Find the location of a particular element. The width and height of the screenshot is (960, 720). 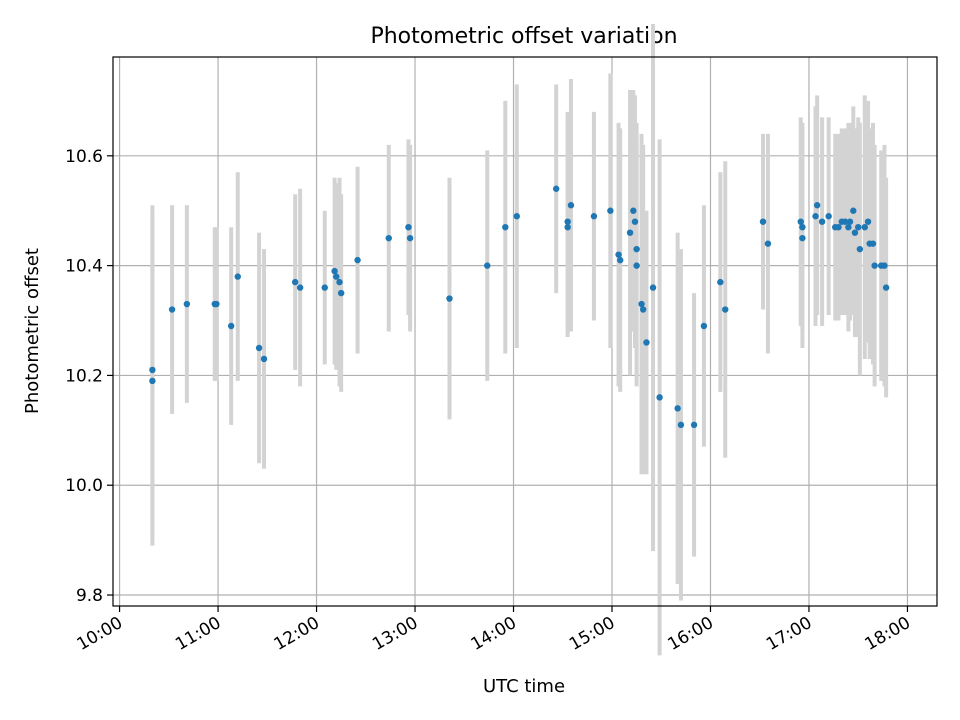

y-tick-label: 10.6 is located at coordinates (84, 157).